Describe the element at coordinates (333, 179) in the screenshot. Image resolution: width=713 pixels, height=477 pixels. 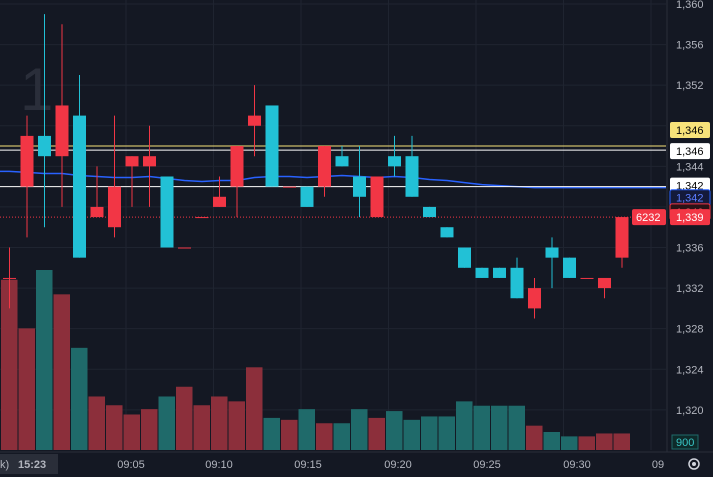
I see `moving-average-line` at that location.